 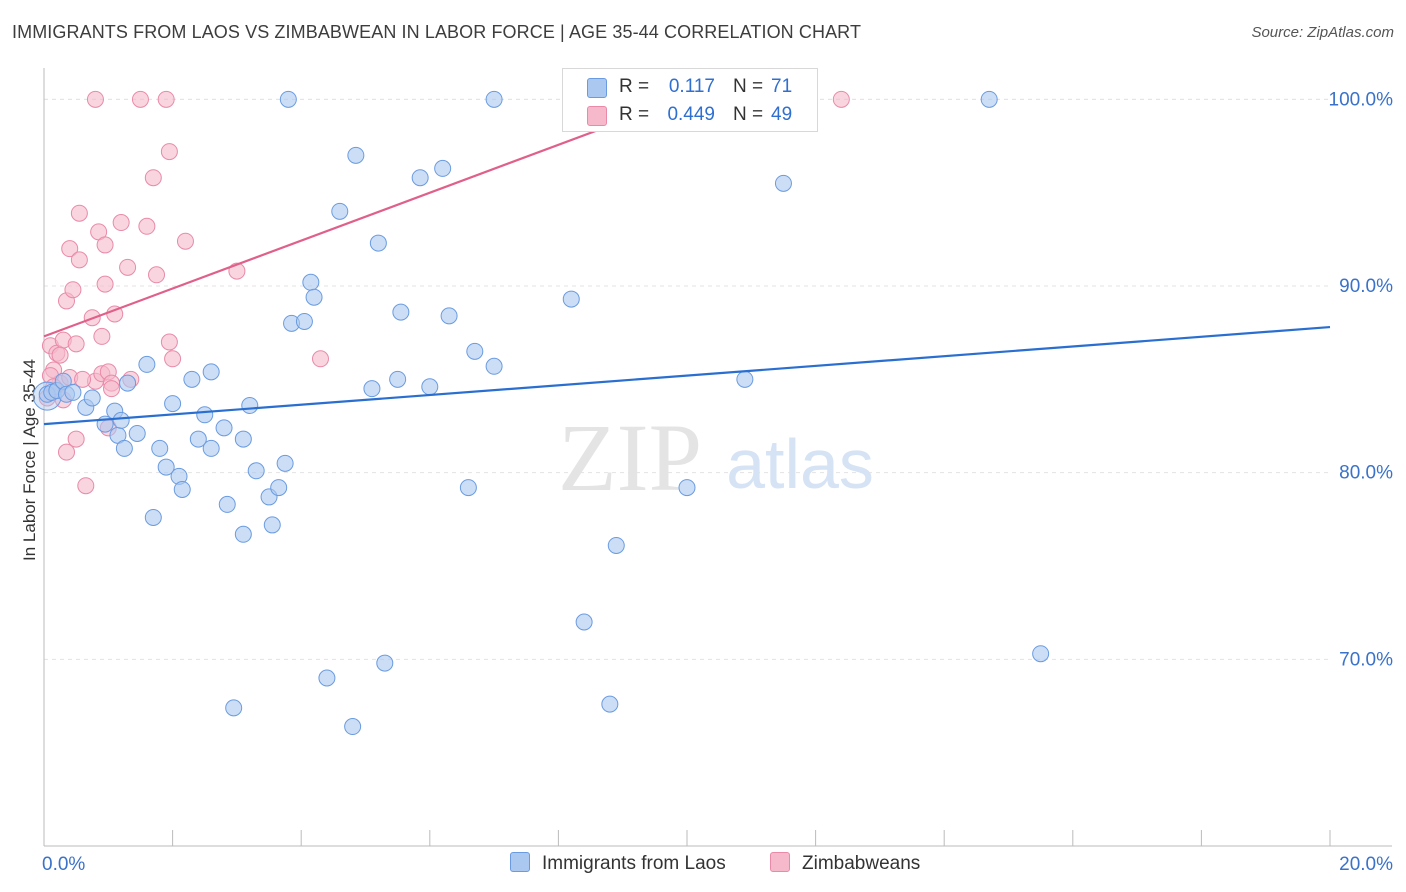 I want to click on legend-swatch-zimbabweans, so click(x=597, y=116).